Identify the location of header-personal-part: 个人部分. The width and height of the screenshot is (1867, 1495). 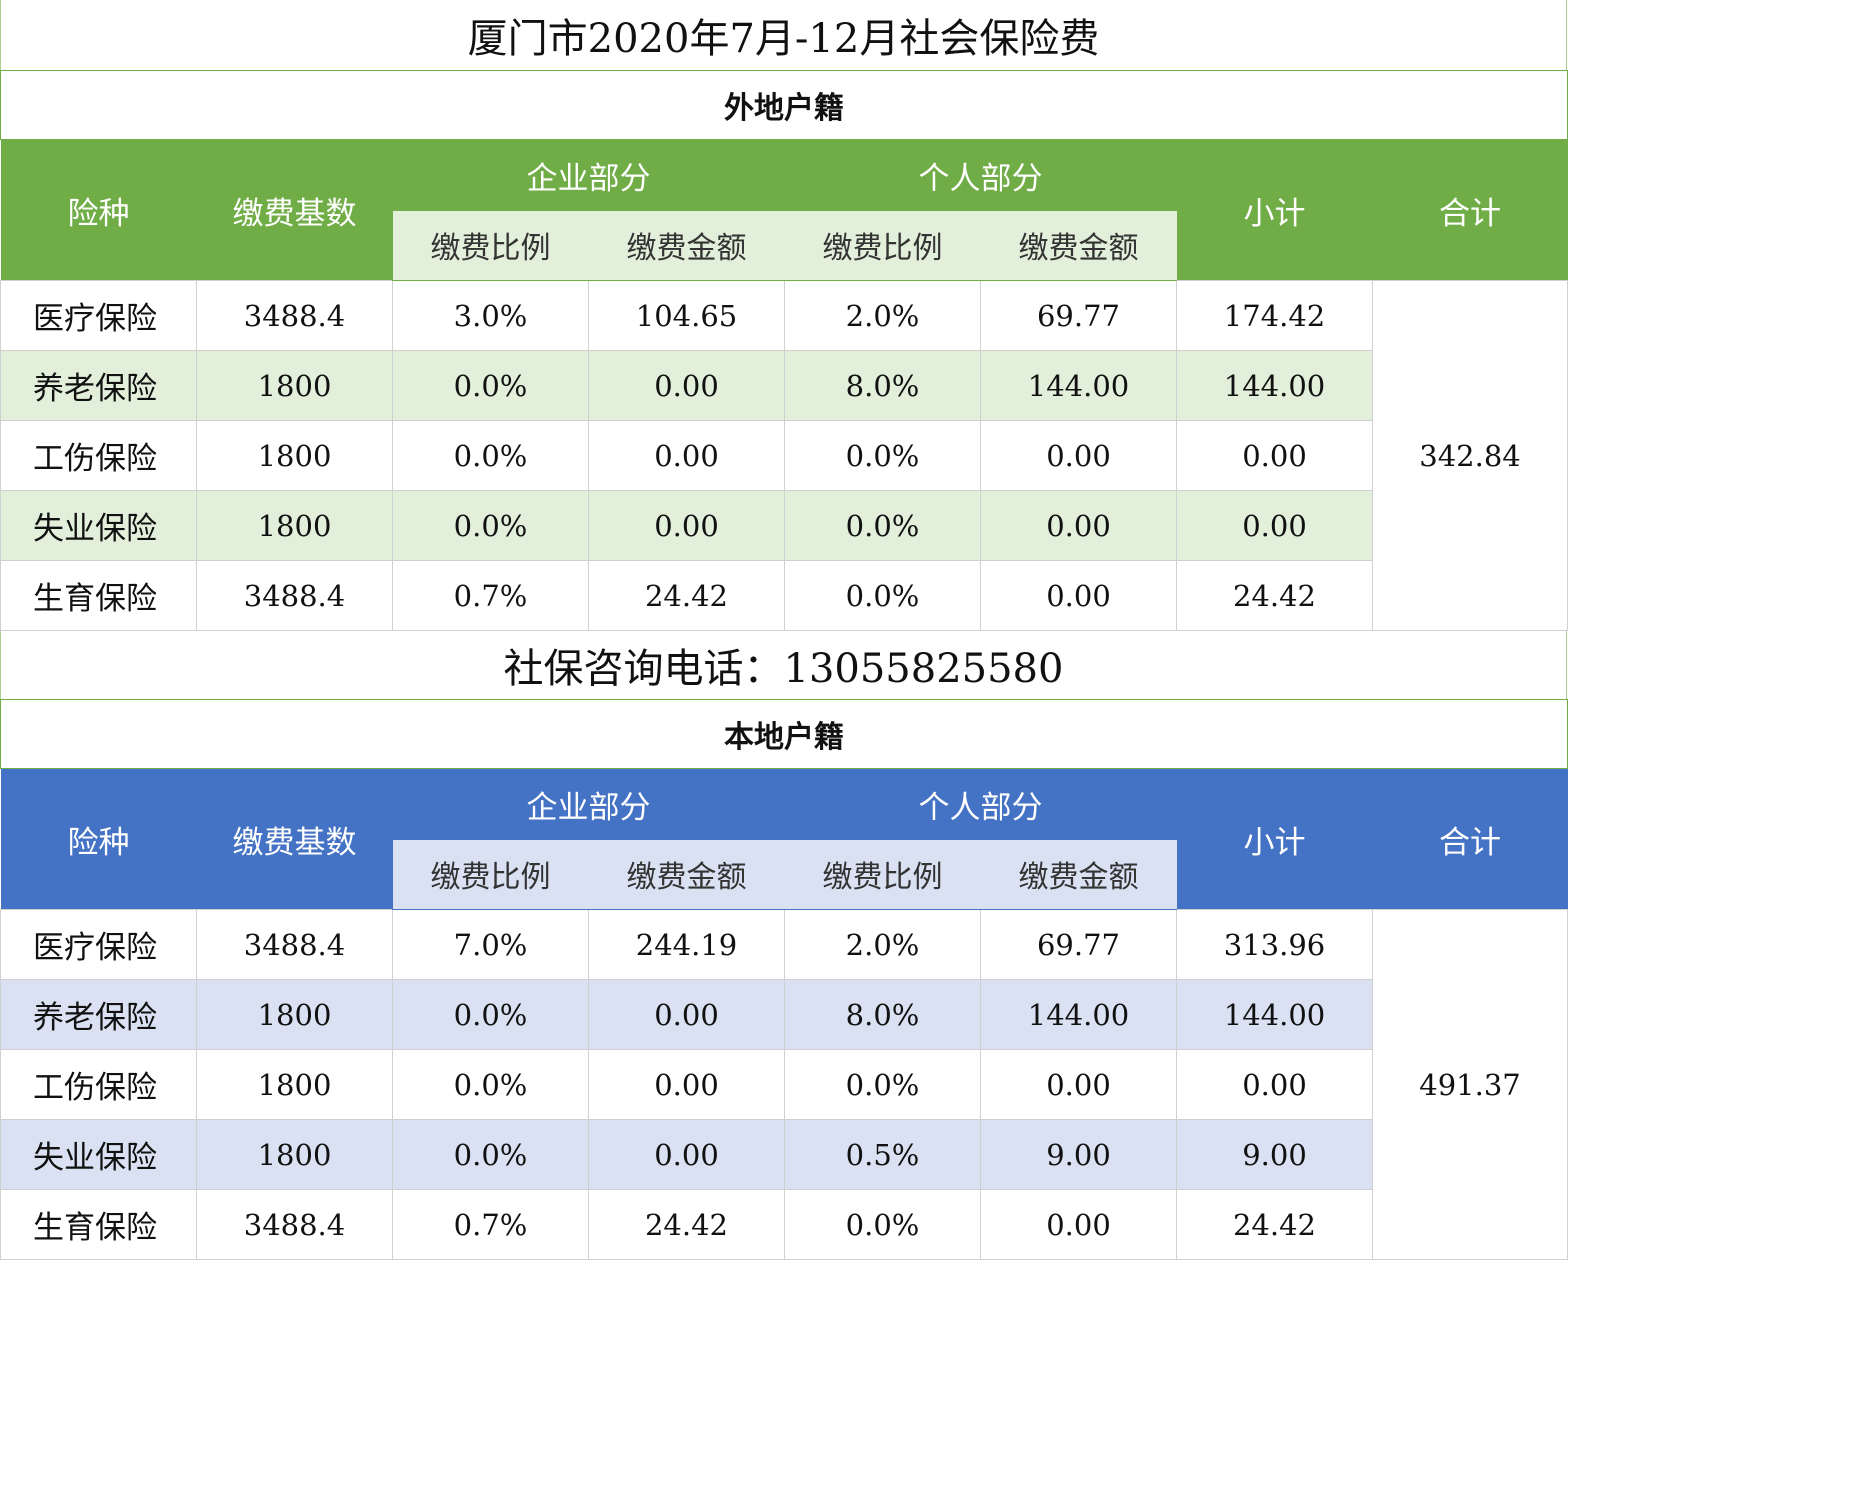
(980, 175).